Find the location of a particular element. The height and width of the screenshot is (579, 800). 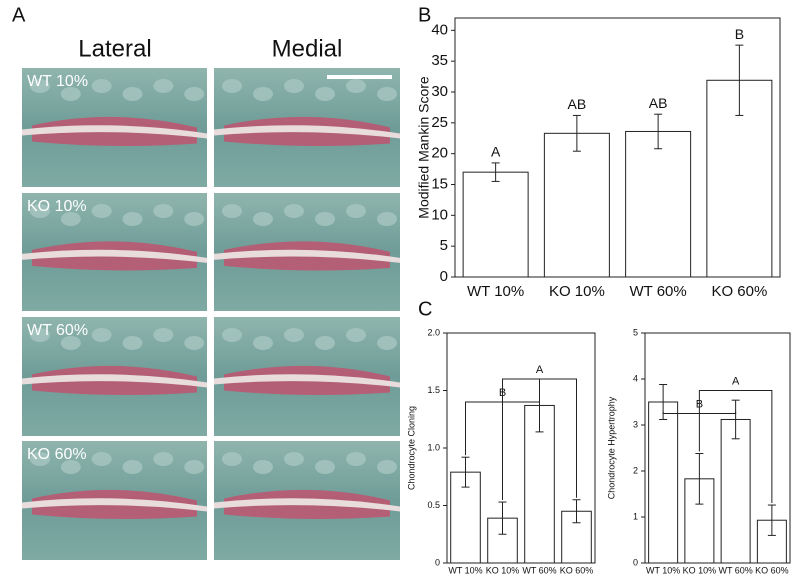

y-tick-label: 40 is located at coordinates (439, 29).